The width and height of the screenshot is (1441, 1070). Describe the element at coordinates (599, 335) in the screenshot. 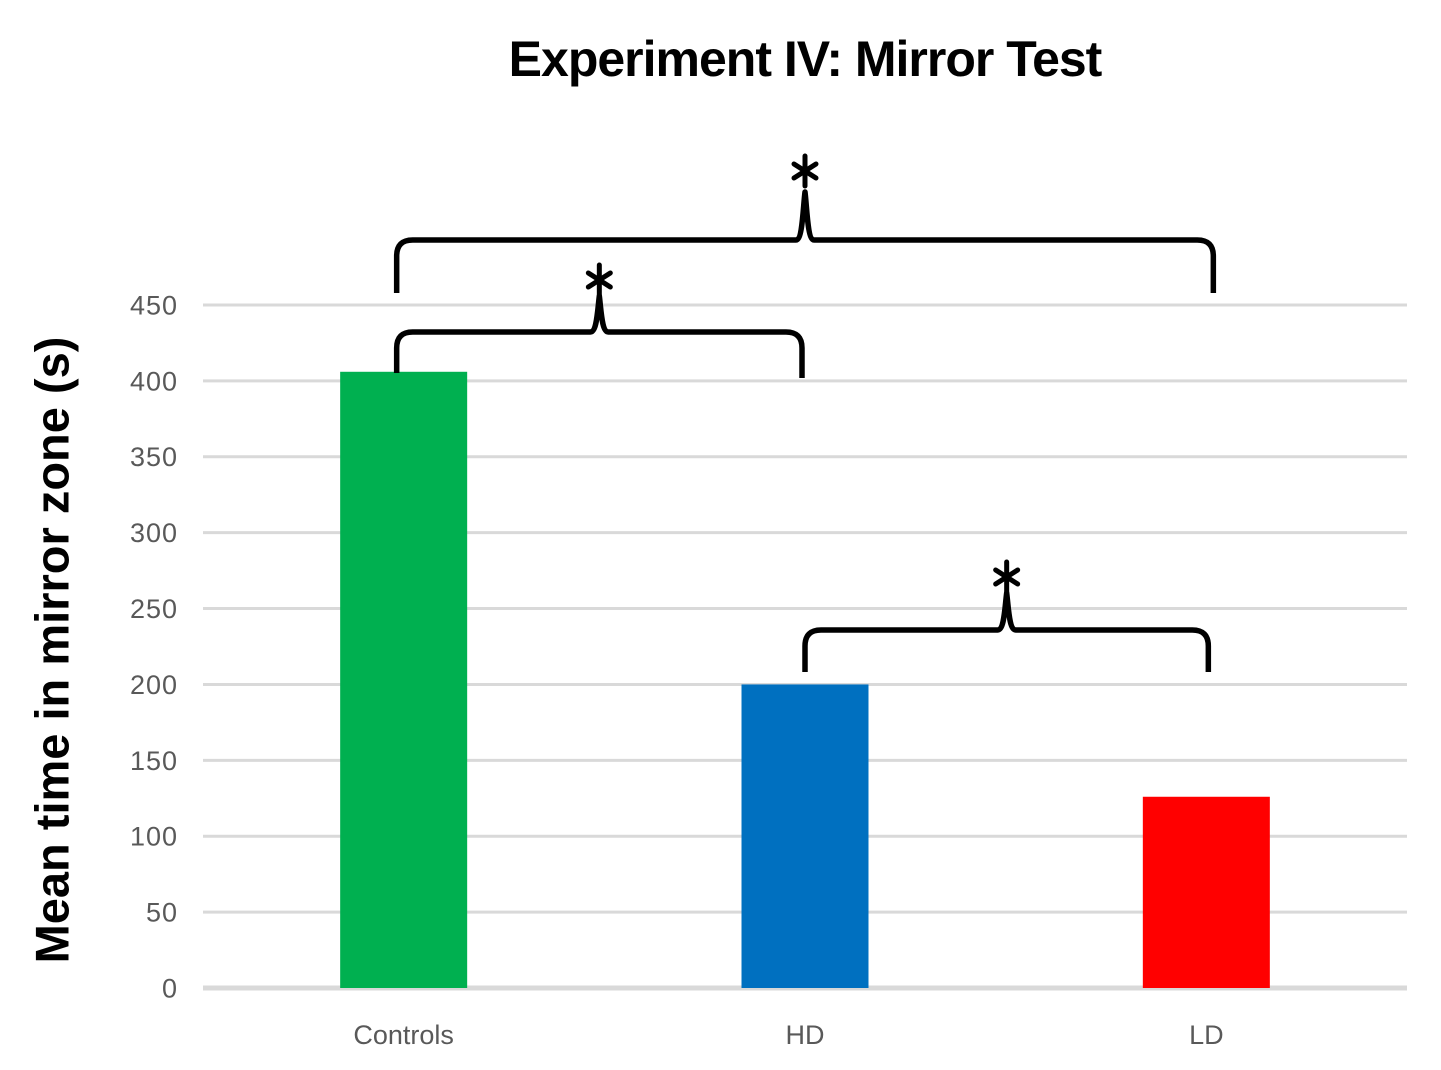

I see `significance-bracket-controls-hd` at that location.